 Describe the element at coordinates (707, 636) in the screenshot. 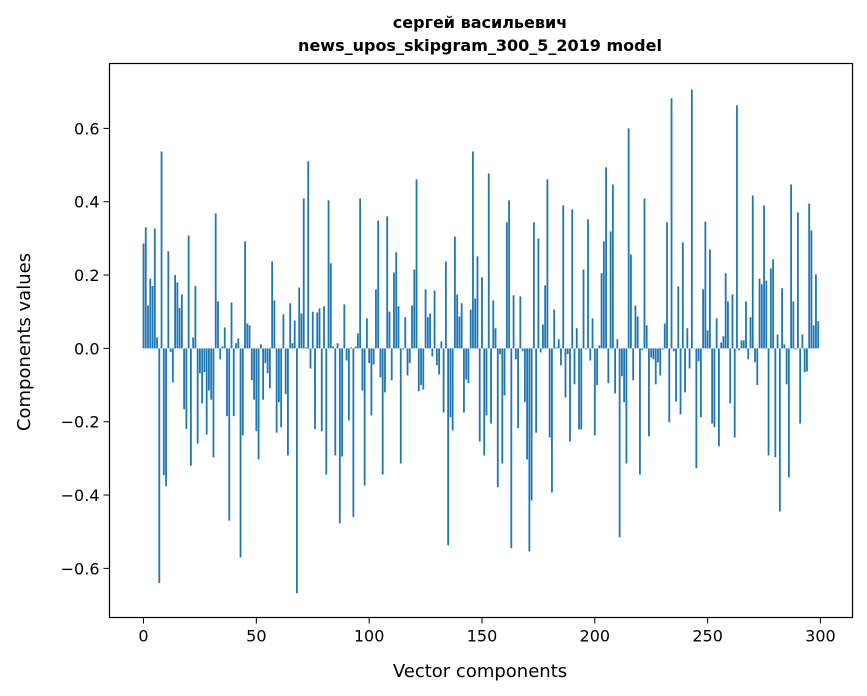

I see `x-tick-label: 250` at that location.